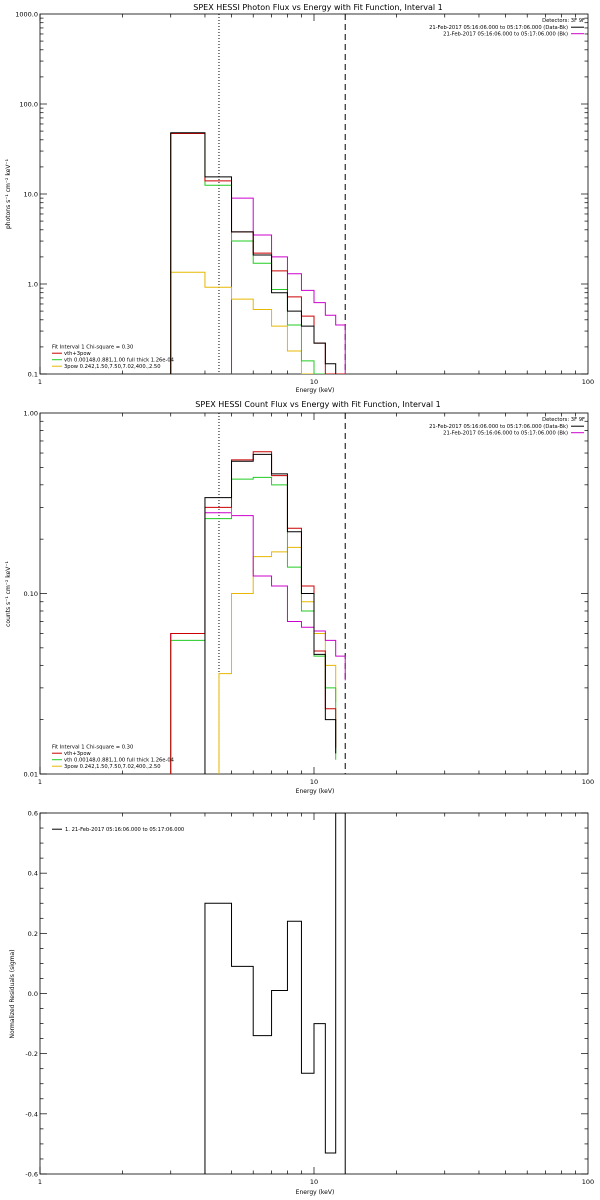 The width and height of the screenshot is (600, 1200). What do you see at coordinates (26, 15) in the screenshot?
I see `y-tick-label: 1000.0` at bounding box center [26, 15].